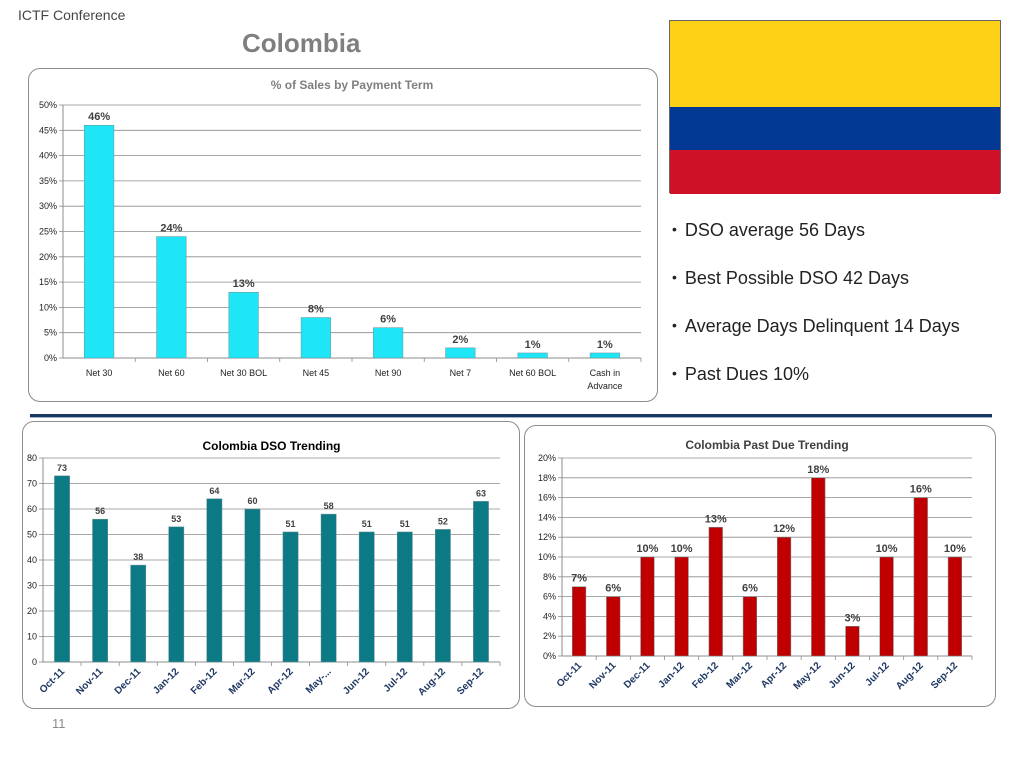 Image resolution: width=1024 pixels, height=768 pixels. What do you see at coordinates (62, 468) in the screenshot?
I see `dso-data-label: 73` at bounding box center [62, 468].